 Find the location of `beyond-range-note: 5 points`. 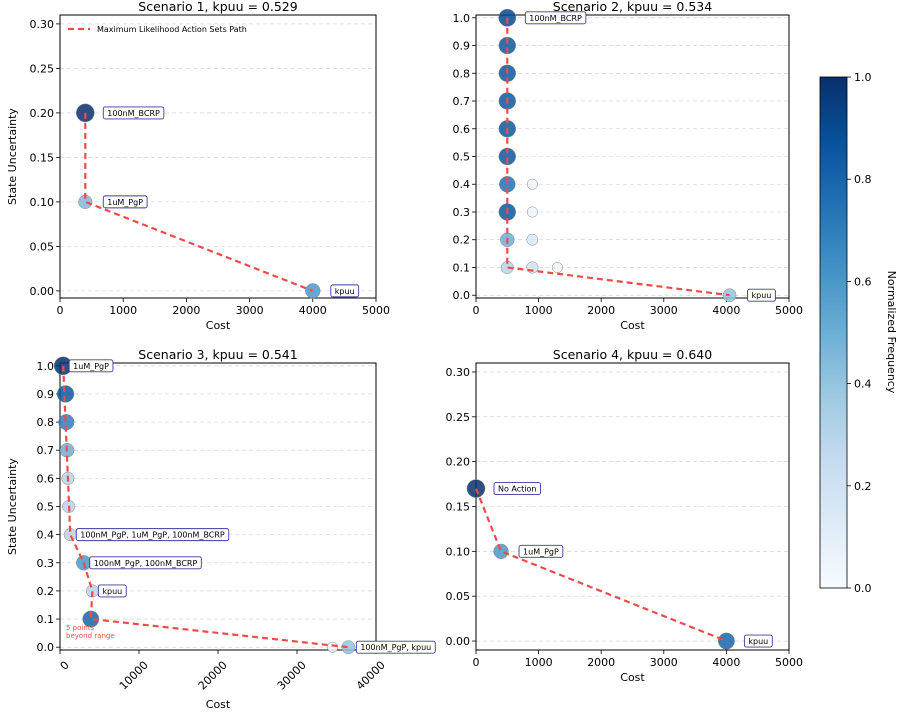

beyond-range-note: 5 points is located at coordinates (80, 628).